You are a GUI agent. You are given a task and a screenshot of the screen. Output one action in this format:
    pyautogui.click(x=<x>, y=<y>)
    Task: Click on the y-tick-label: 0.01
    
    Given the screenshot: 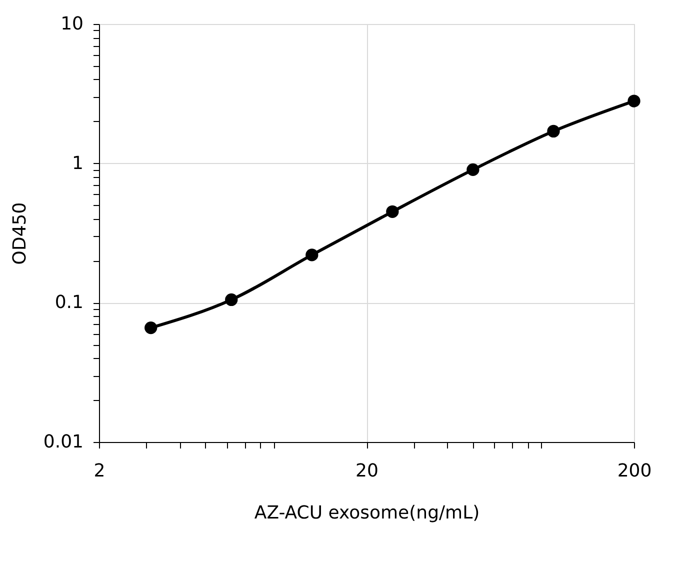 What is the action you would take?
    pyautogui.click(x=63, y=442)
    